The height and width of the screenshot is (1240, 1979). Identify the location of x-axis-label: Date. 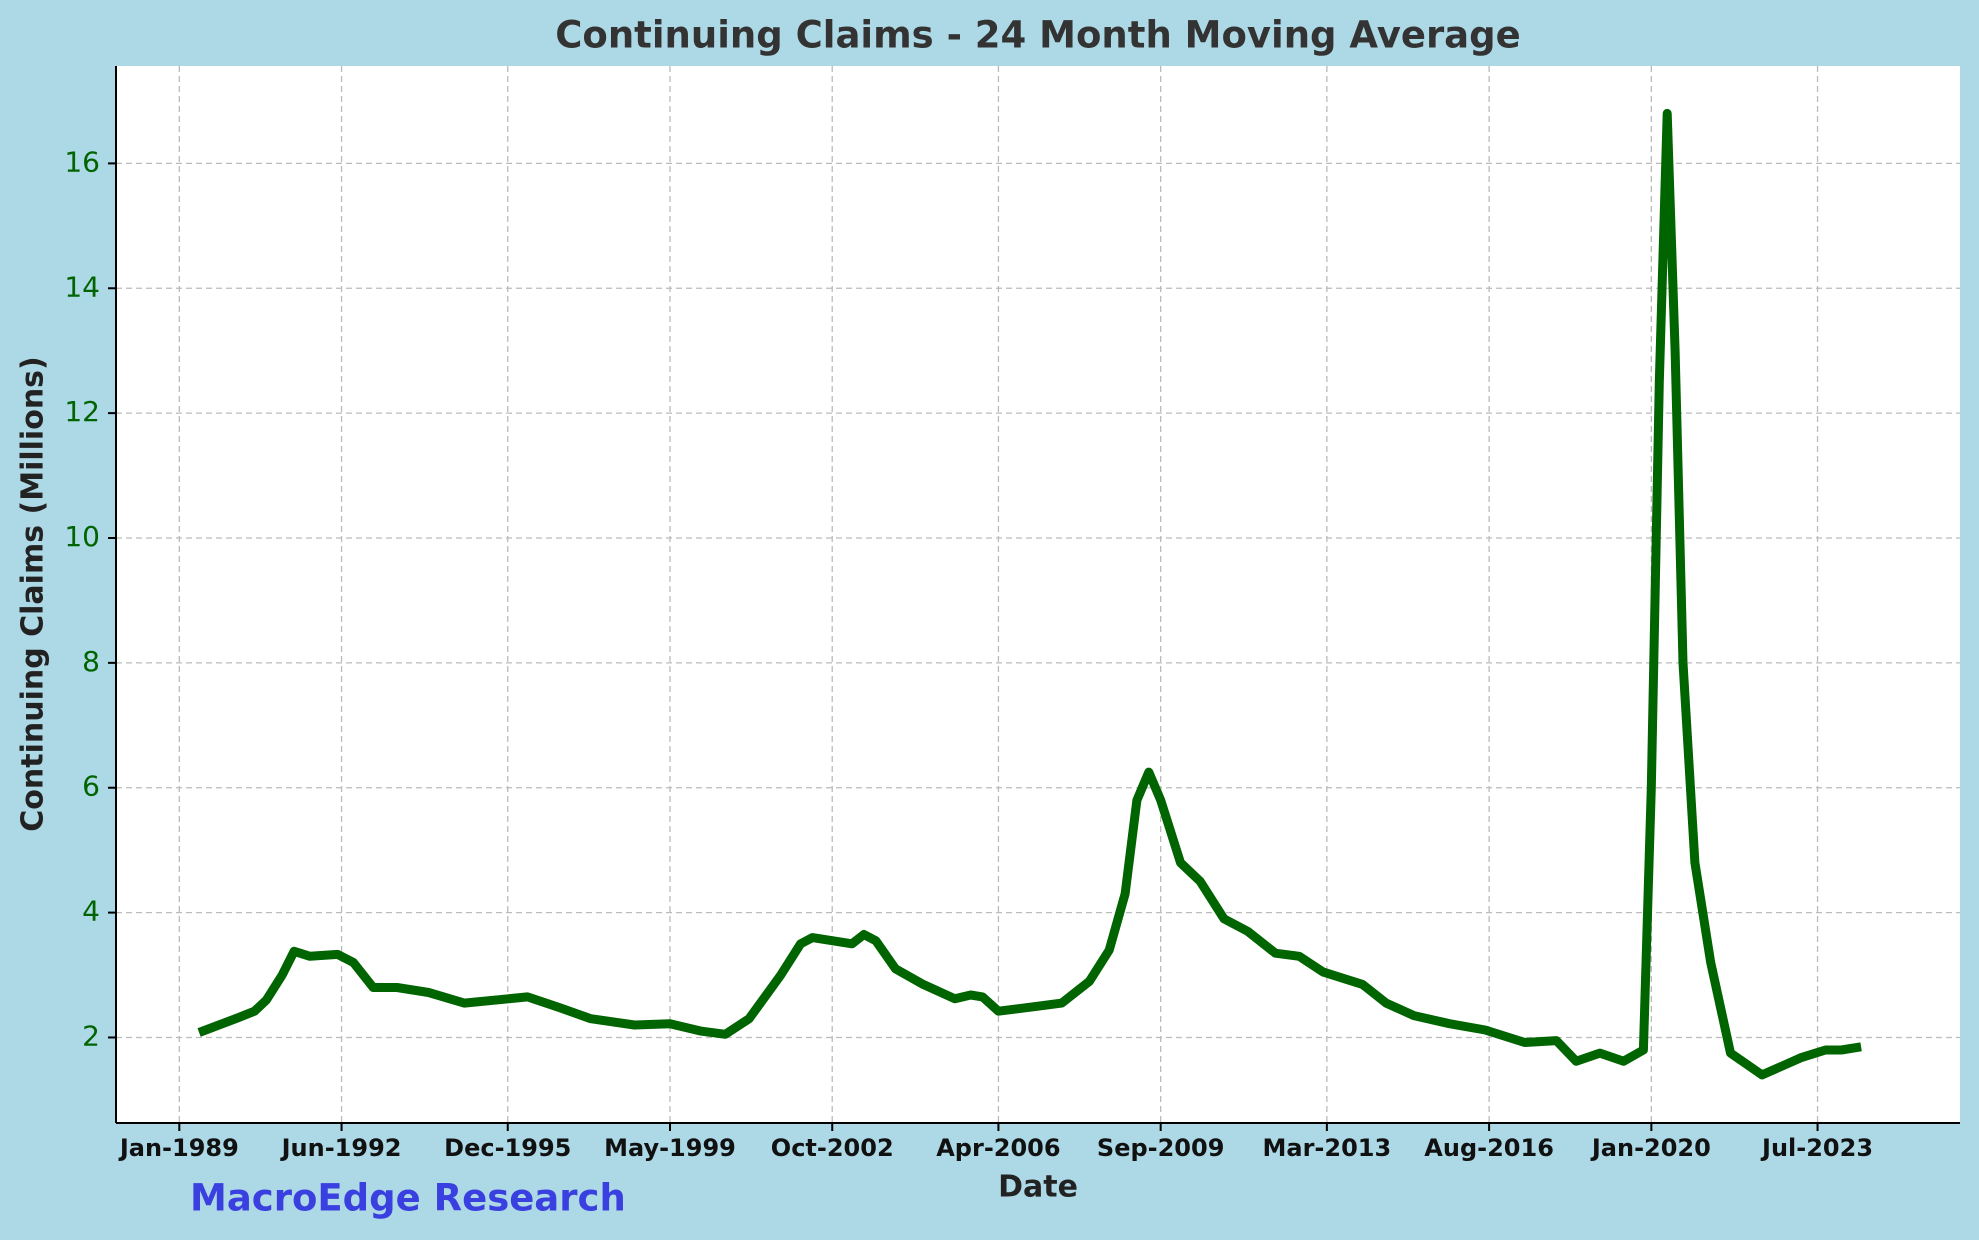
(1038, 1187).